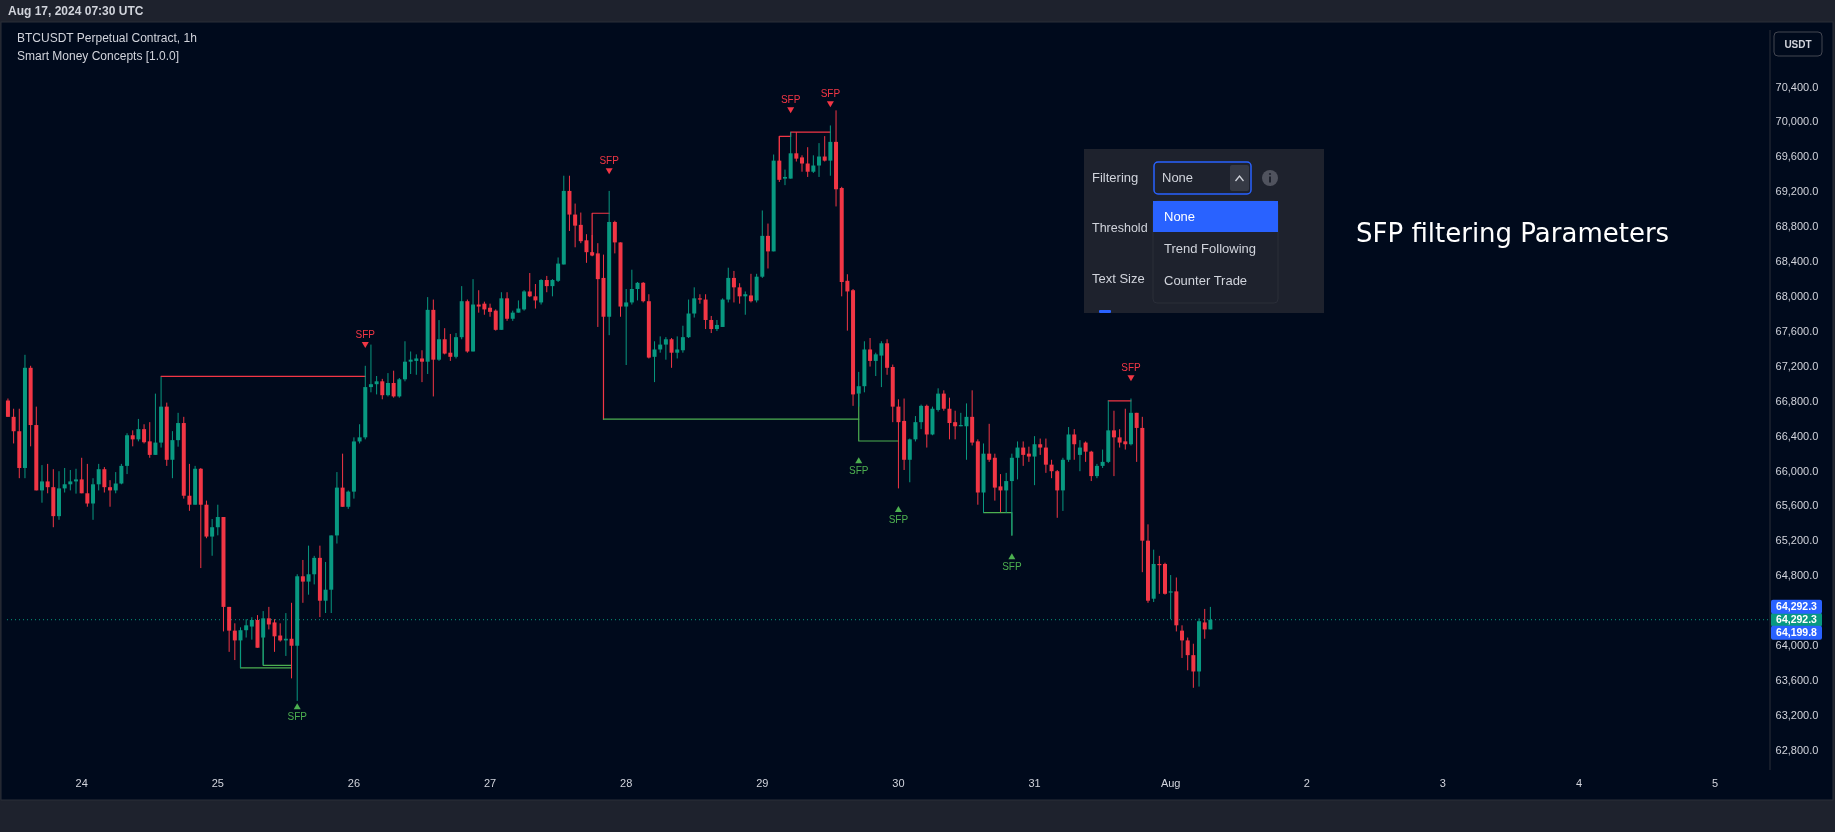 The width and height of the screenshot is (1835, 832). What do you see at coordinates (1797, 435) in the screenshot?
I see `y-tick-label: 66,400.0` at bounding box center [1797, 435].